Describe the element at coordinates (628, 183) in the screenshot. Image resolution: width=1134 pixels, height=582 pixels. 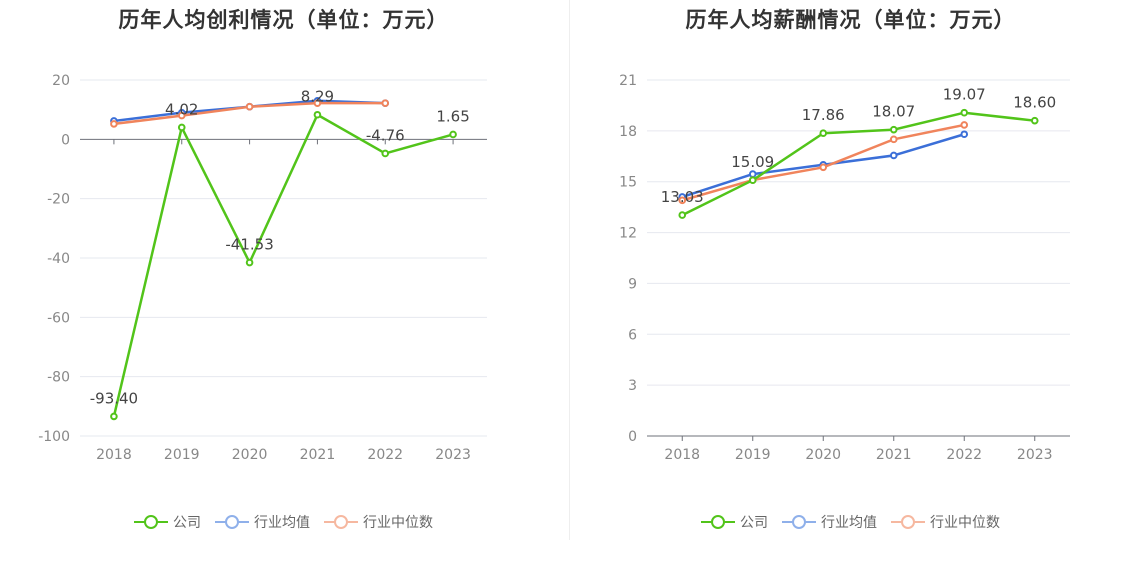
I see `y-tick-label: 15` at that location.